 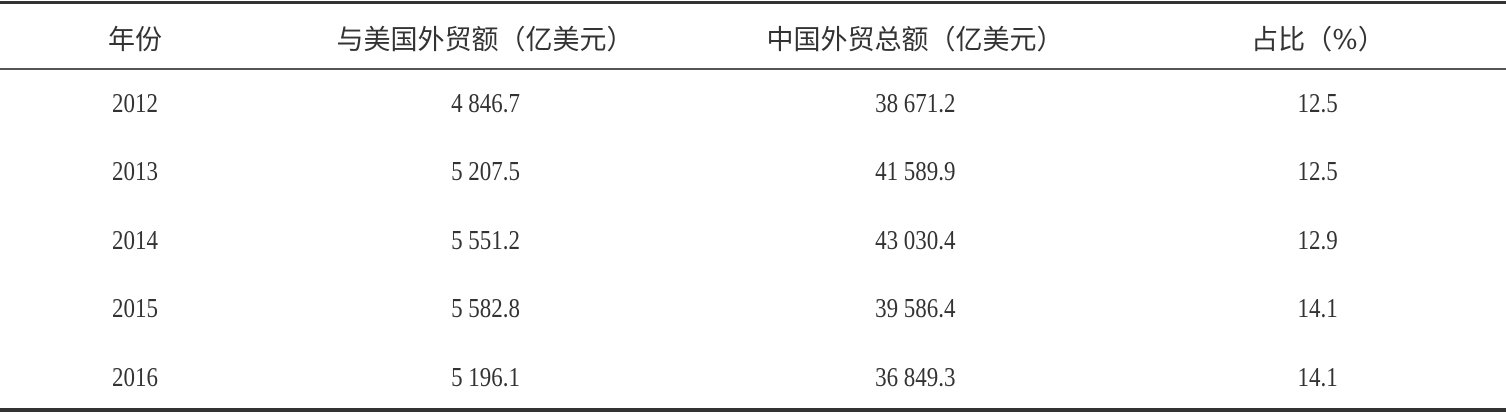 What do you see at coordinates (135, 40) in the screenshot?
I see `header-year: 年份` at bounding box center [135, 40].